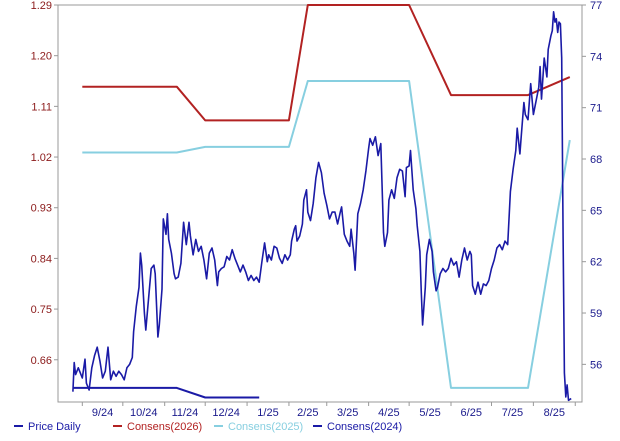  What do you see at coordinates (596, 263) in the screenshot?
I see `right-axis-tick-label: 62` at bounding box center [596, 263].